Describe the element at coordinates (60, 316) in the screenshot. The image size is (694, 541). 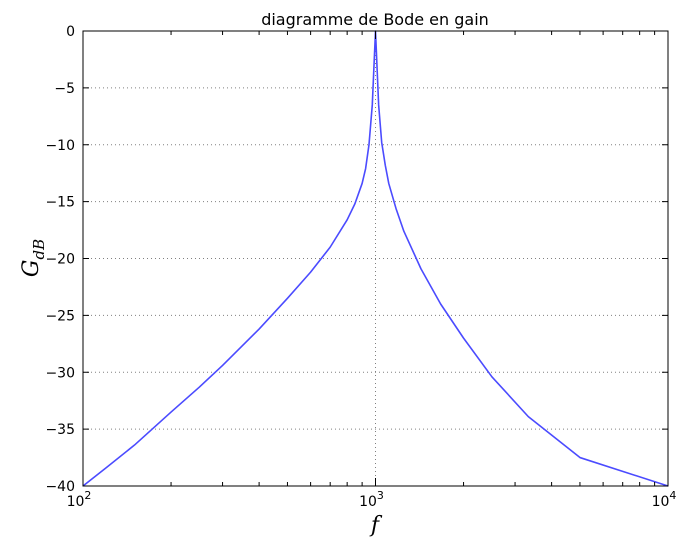
I see `y-tick-label: −25` at that location.